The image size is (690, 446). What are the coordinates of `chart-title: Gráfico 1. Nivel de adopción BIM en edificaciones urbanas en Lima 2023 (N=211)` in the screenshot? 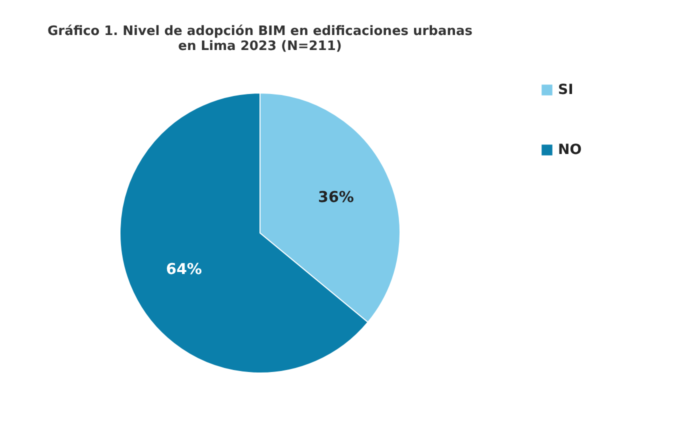 It's located at (260, 39).